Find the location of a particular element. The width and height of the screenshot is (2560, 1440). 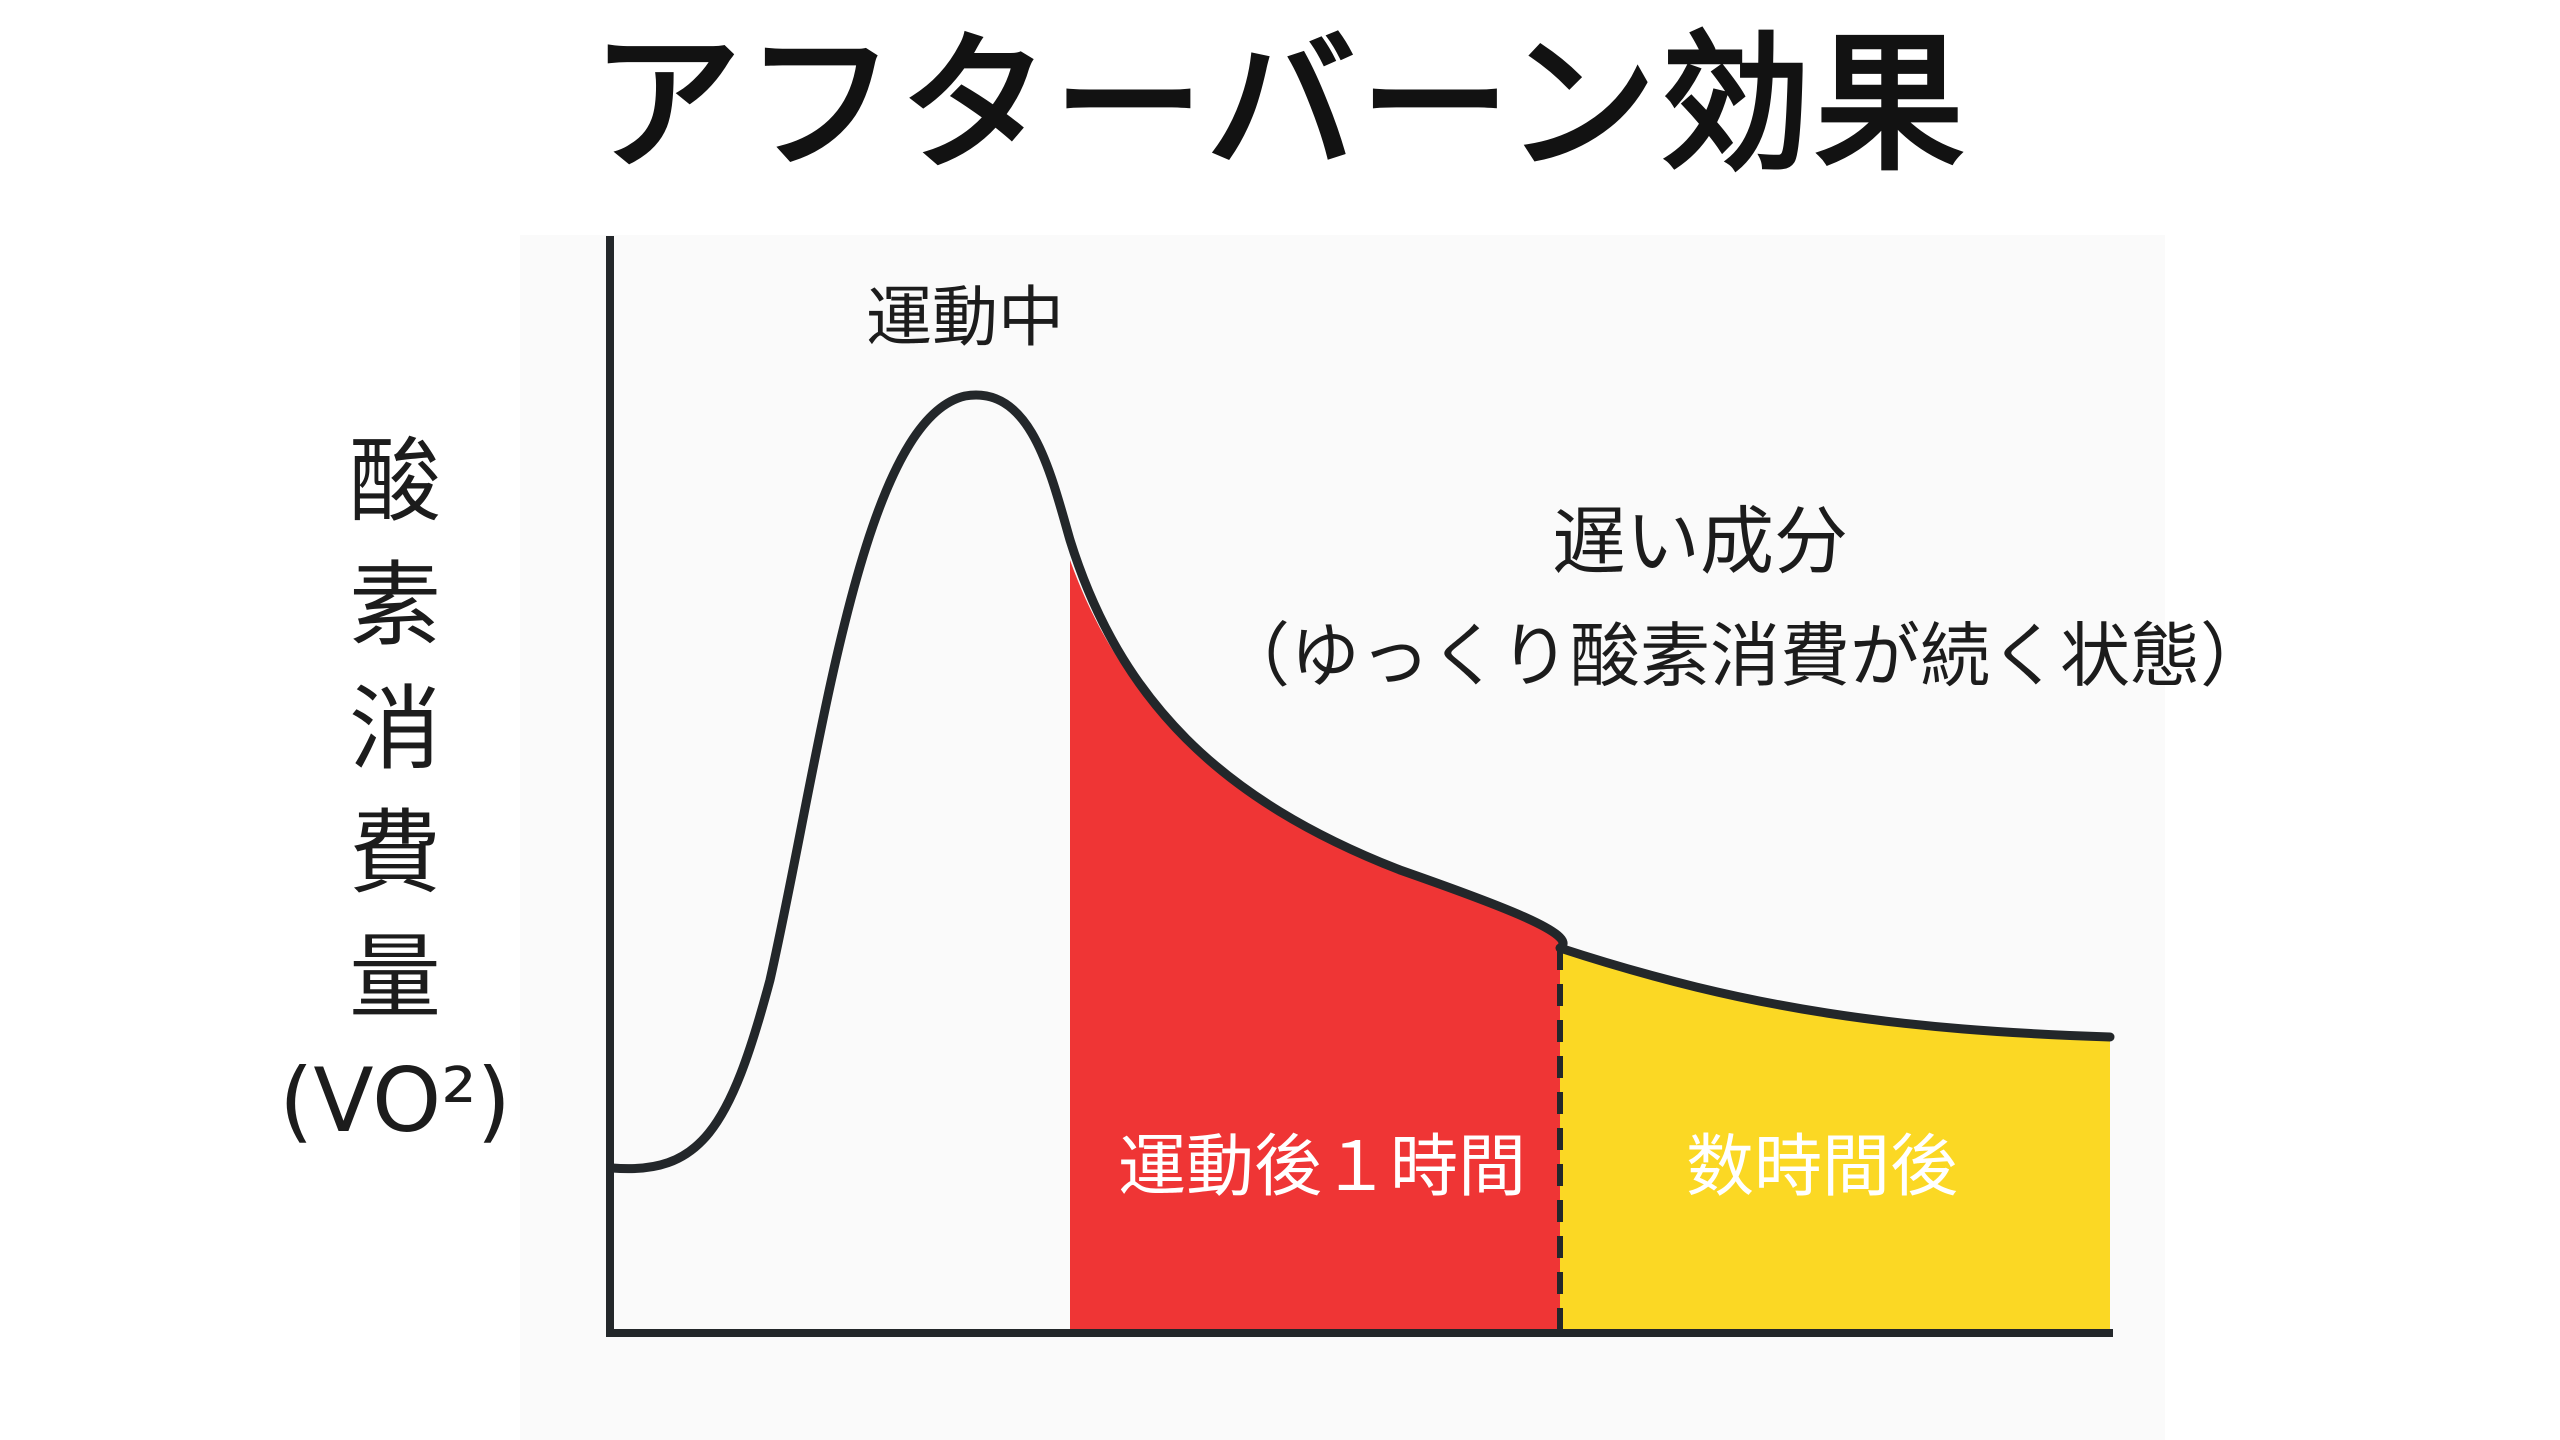

y-axis-label-char: 消 is located at coordinates (394, 729).